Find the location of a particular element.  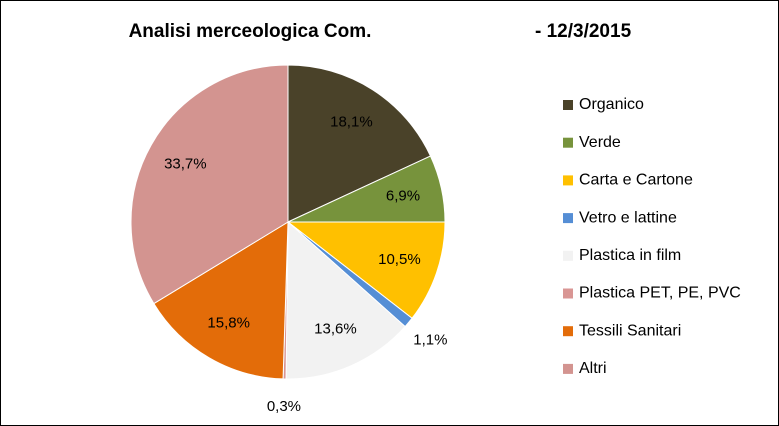

legend-label: Vetro e lattine is located at coordinates (628, 217).